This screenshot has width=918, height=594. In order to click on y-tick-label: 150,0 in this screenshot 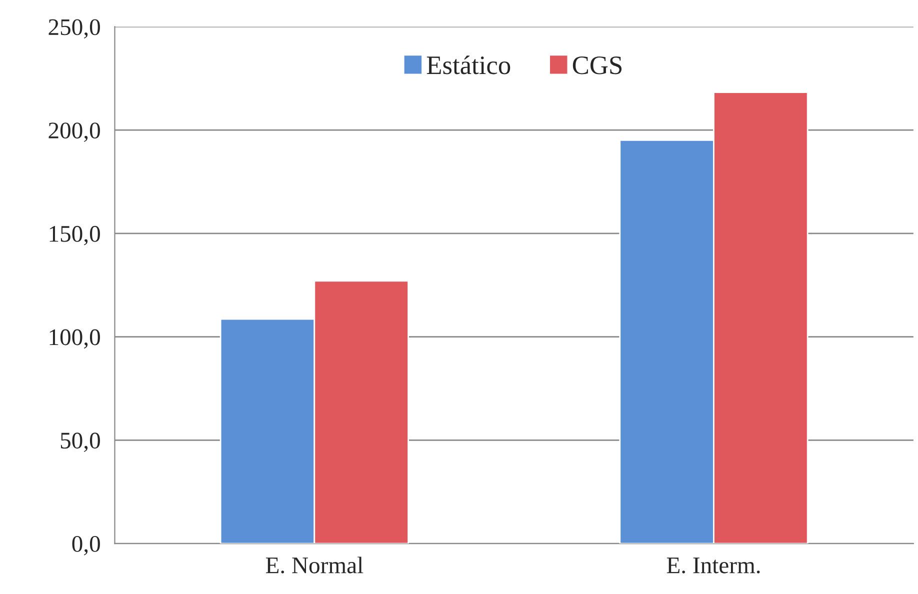, I will do `click(75, 236)`.